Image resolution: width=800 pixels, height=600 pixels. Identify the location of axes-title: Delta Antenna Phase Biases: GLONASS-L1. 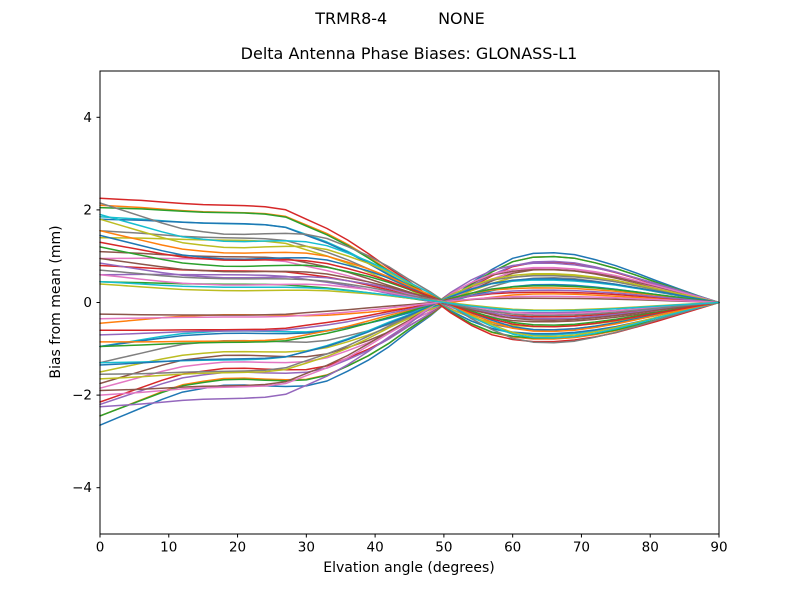
(409, 53).